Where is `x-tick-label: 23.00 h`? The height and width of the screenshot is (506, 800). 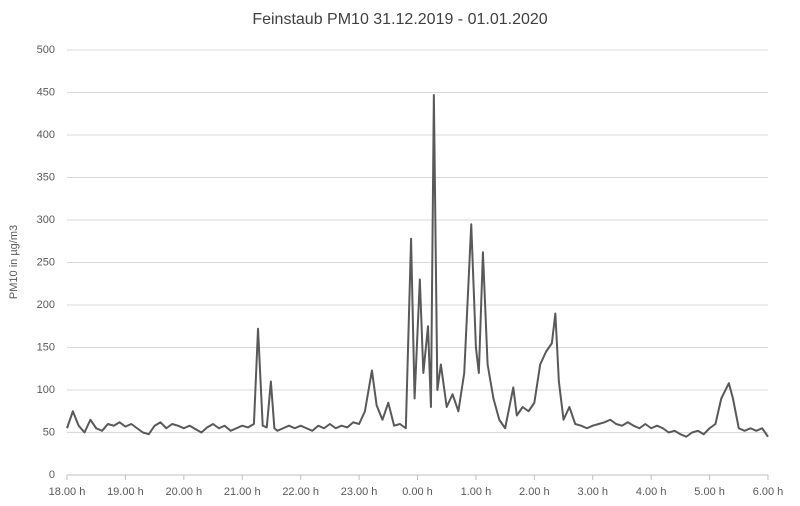
x-tick-label: 23.00 h is located at coordinates (359, 492).